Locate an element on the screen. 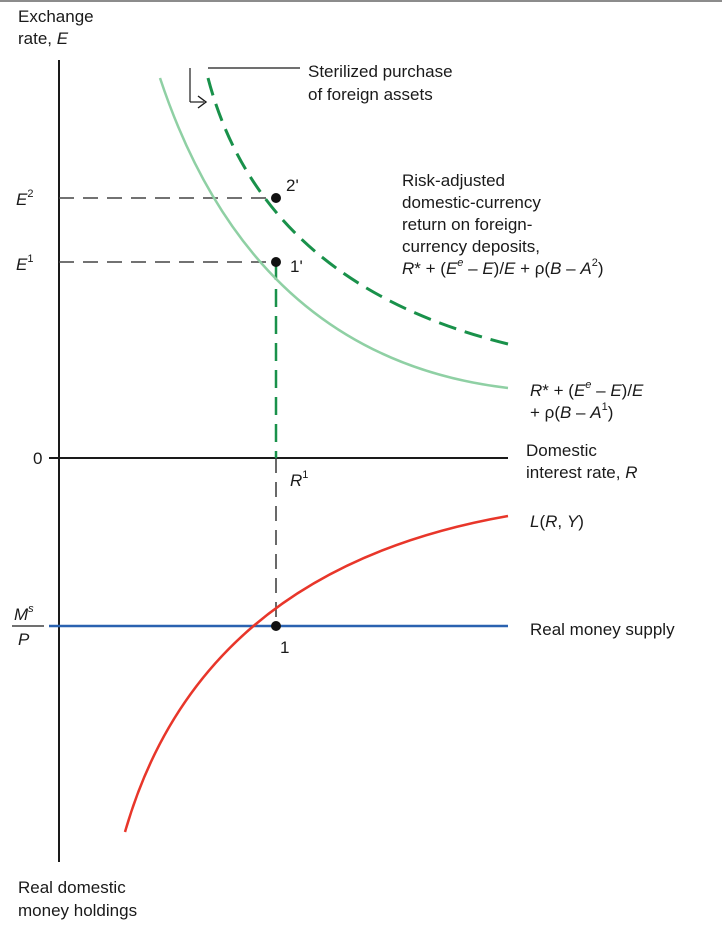 The height and width of the screenshot is (931, 722). sterilized-purchase-line1: Sterilized purchase is located at coordinates (380, 71).